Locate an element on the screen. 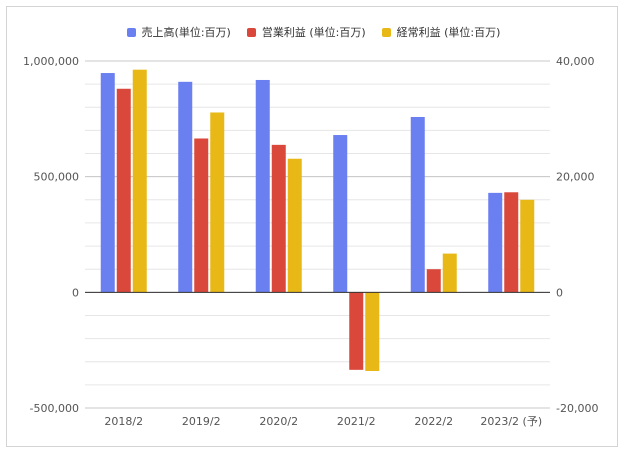  legend-item: 経常利益 (単位:百万) is located at coordinates (441, 32).